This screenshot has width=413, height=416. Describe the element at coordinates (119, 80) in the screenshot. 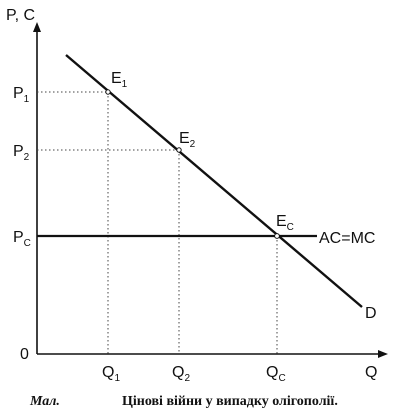

I see `point-label-e1: E1` at that location.